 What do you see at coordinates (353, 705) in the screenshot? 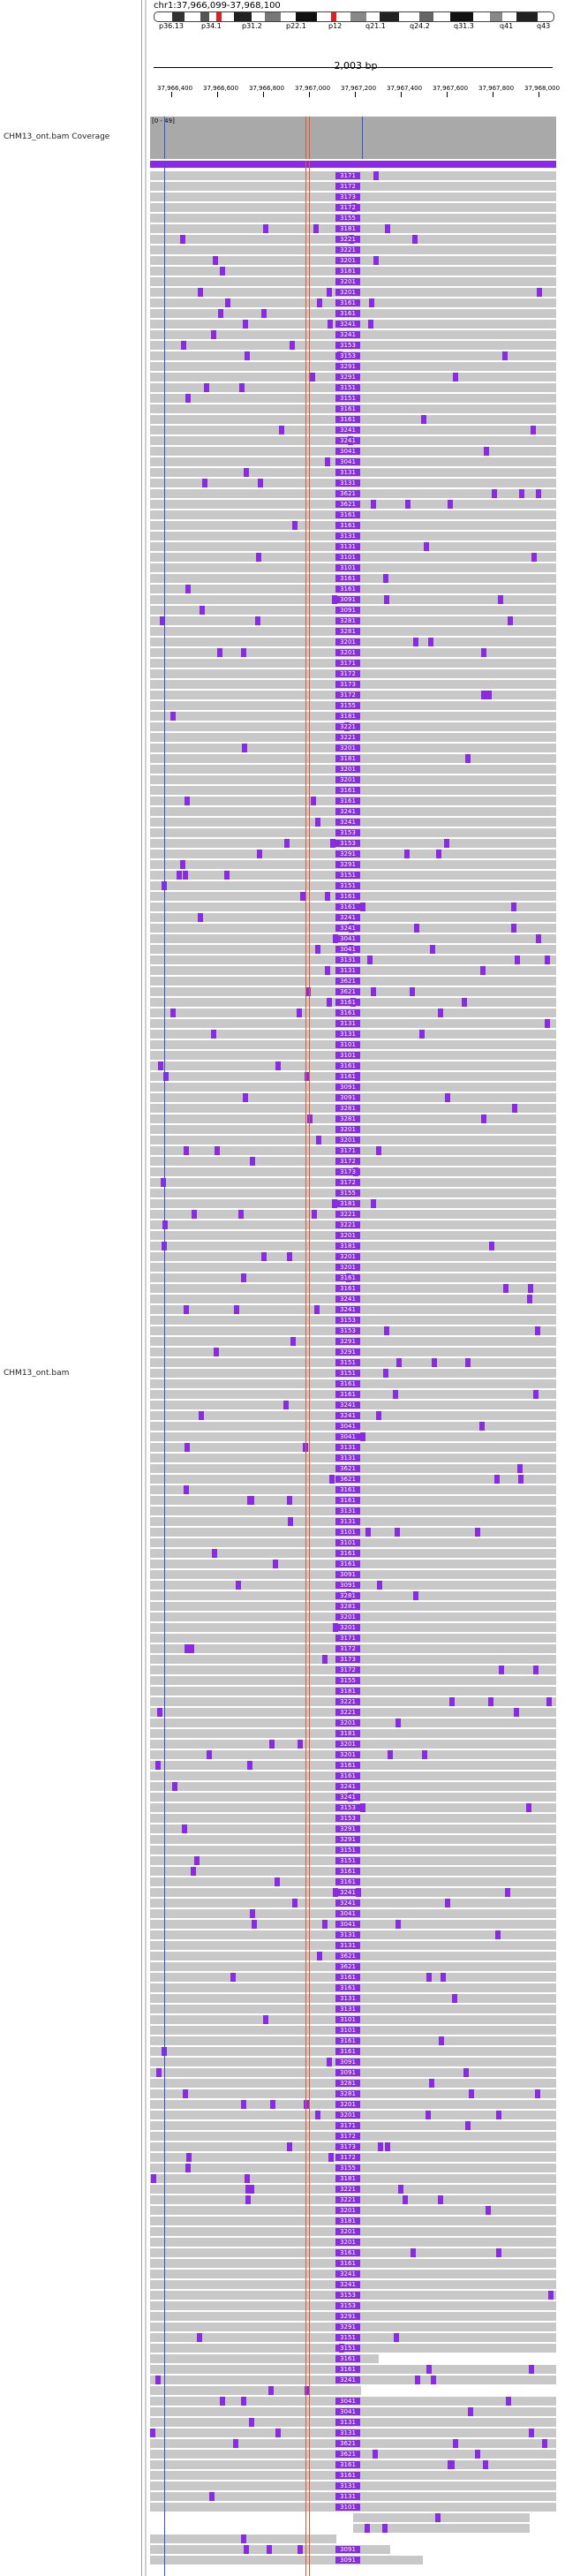
I see `read-row: 3155` at bounding box center [353, 705].